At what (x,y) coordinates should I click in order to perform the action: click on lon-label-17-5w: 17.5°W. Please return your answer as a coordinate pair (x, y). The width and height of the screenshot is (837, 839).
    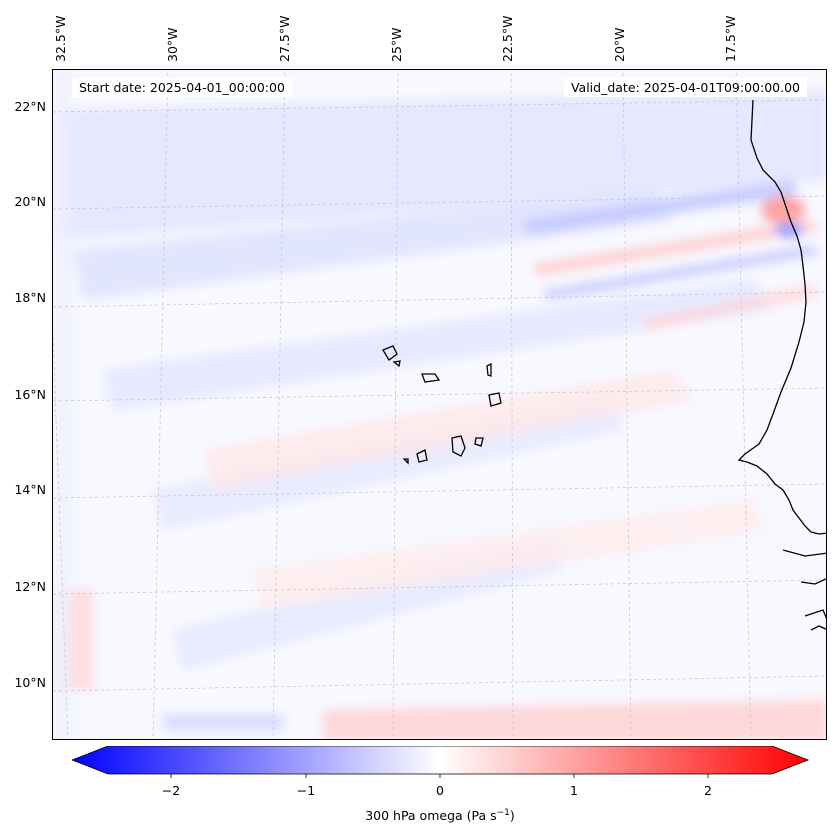
    Looking at the image, I should click on (730, 38).